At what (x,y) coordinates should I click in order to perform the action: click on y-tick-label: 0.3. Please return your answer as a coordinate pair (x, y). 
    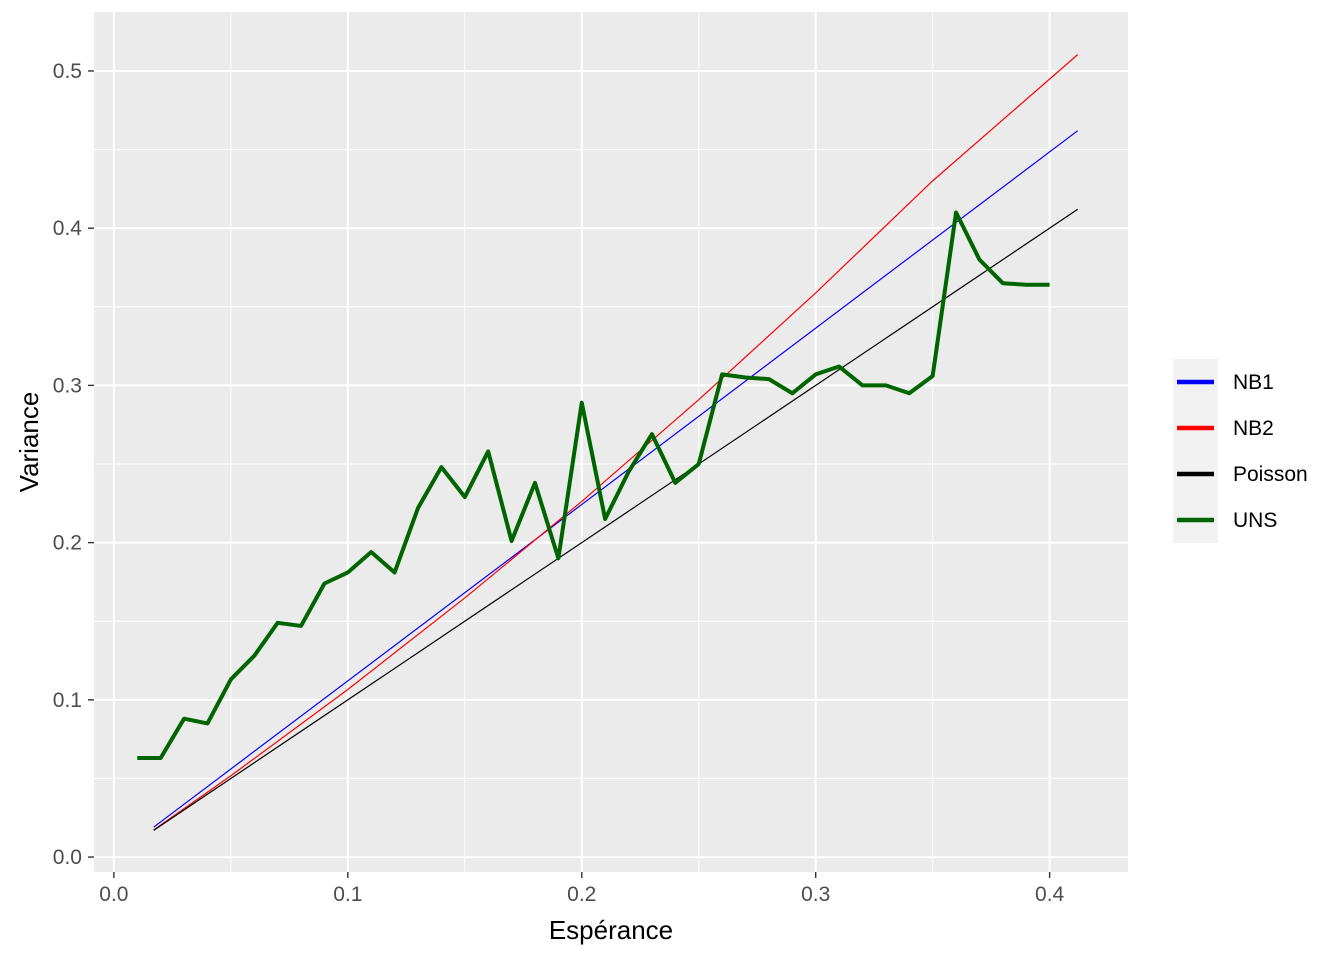
    Looking at the image, I should click on (67, 385).